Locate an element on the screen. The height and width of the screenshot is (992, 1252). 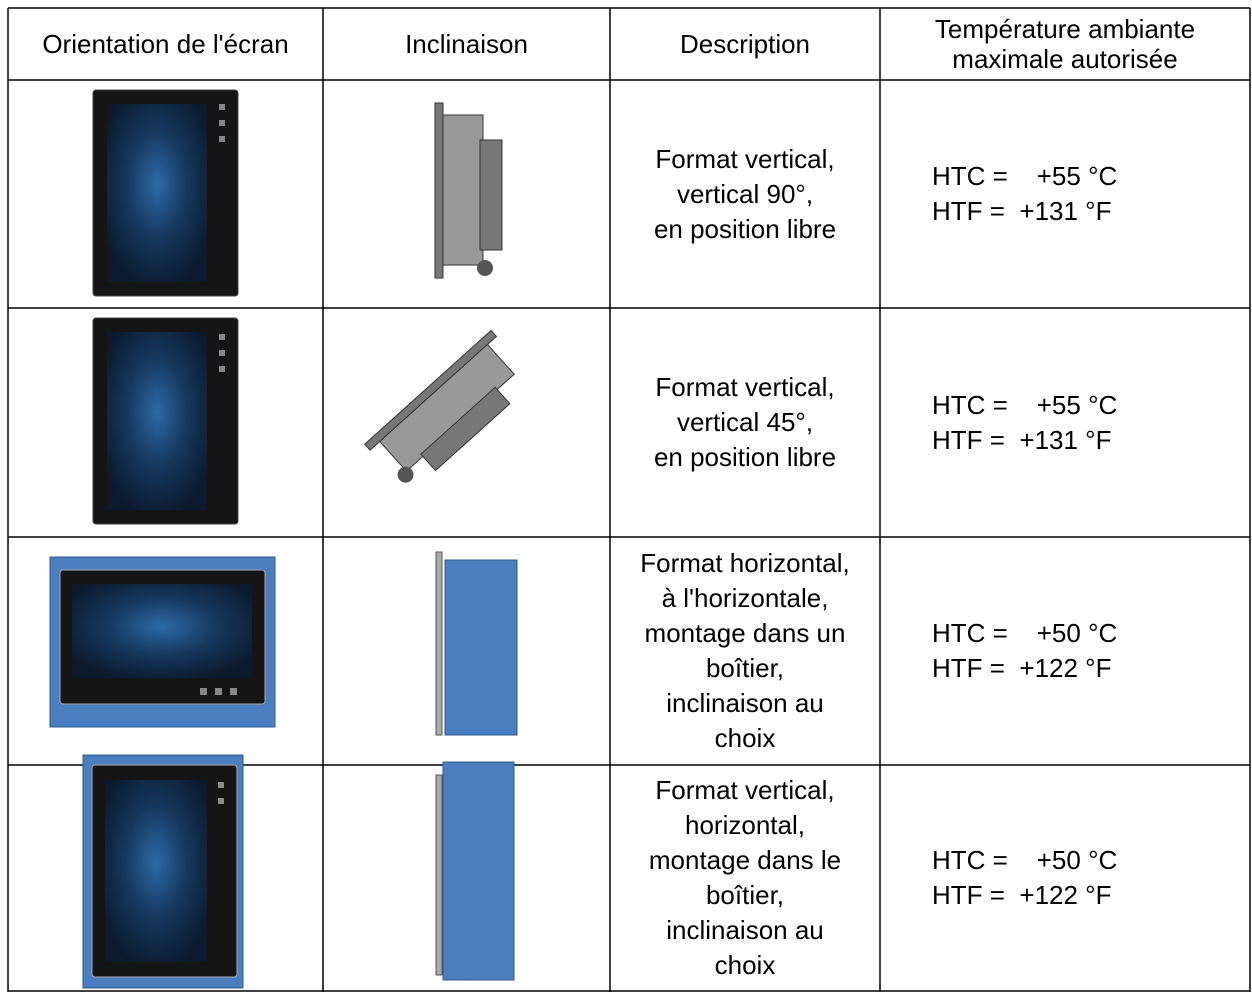
header-cell: Inclinaison is located at coordinates (466, 44).